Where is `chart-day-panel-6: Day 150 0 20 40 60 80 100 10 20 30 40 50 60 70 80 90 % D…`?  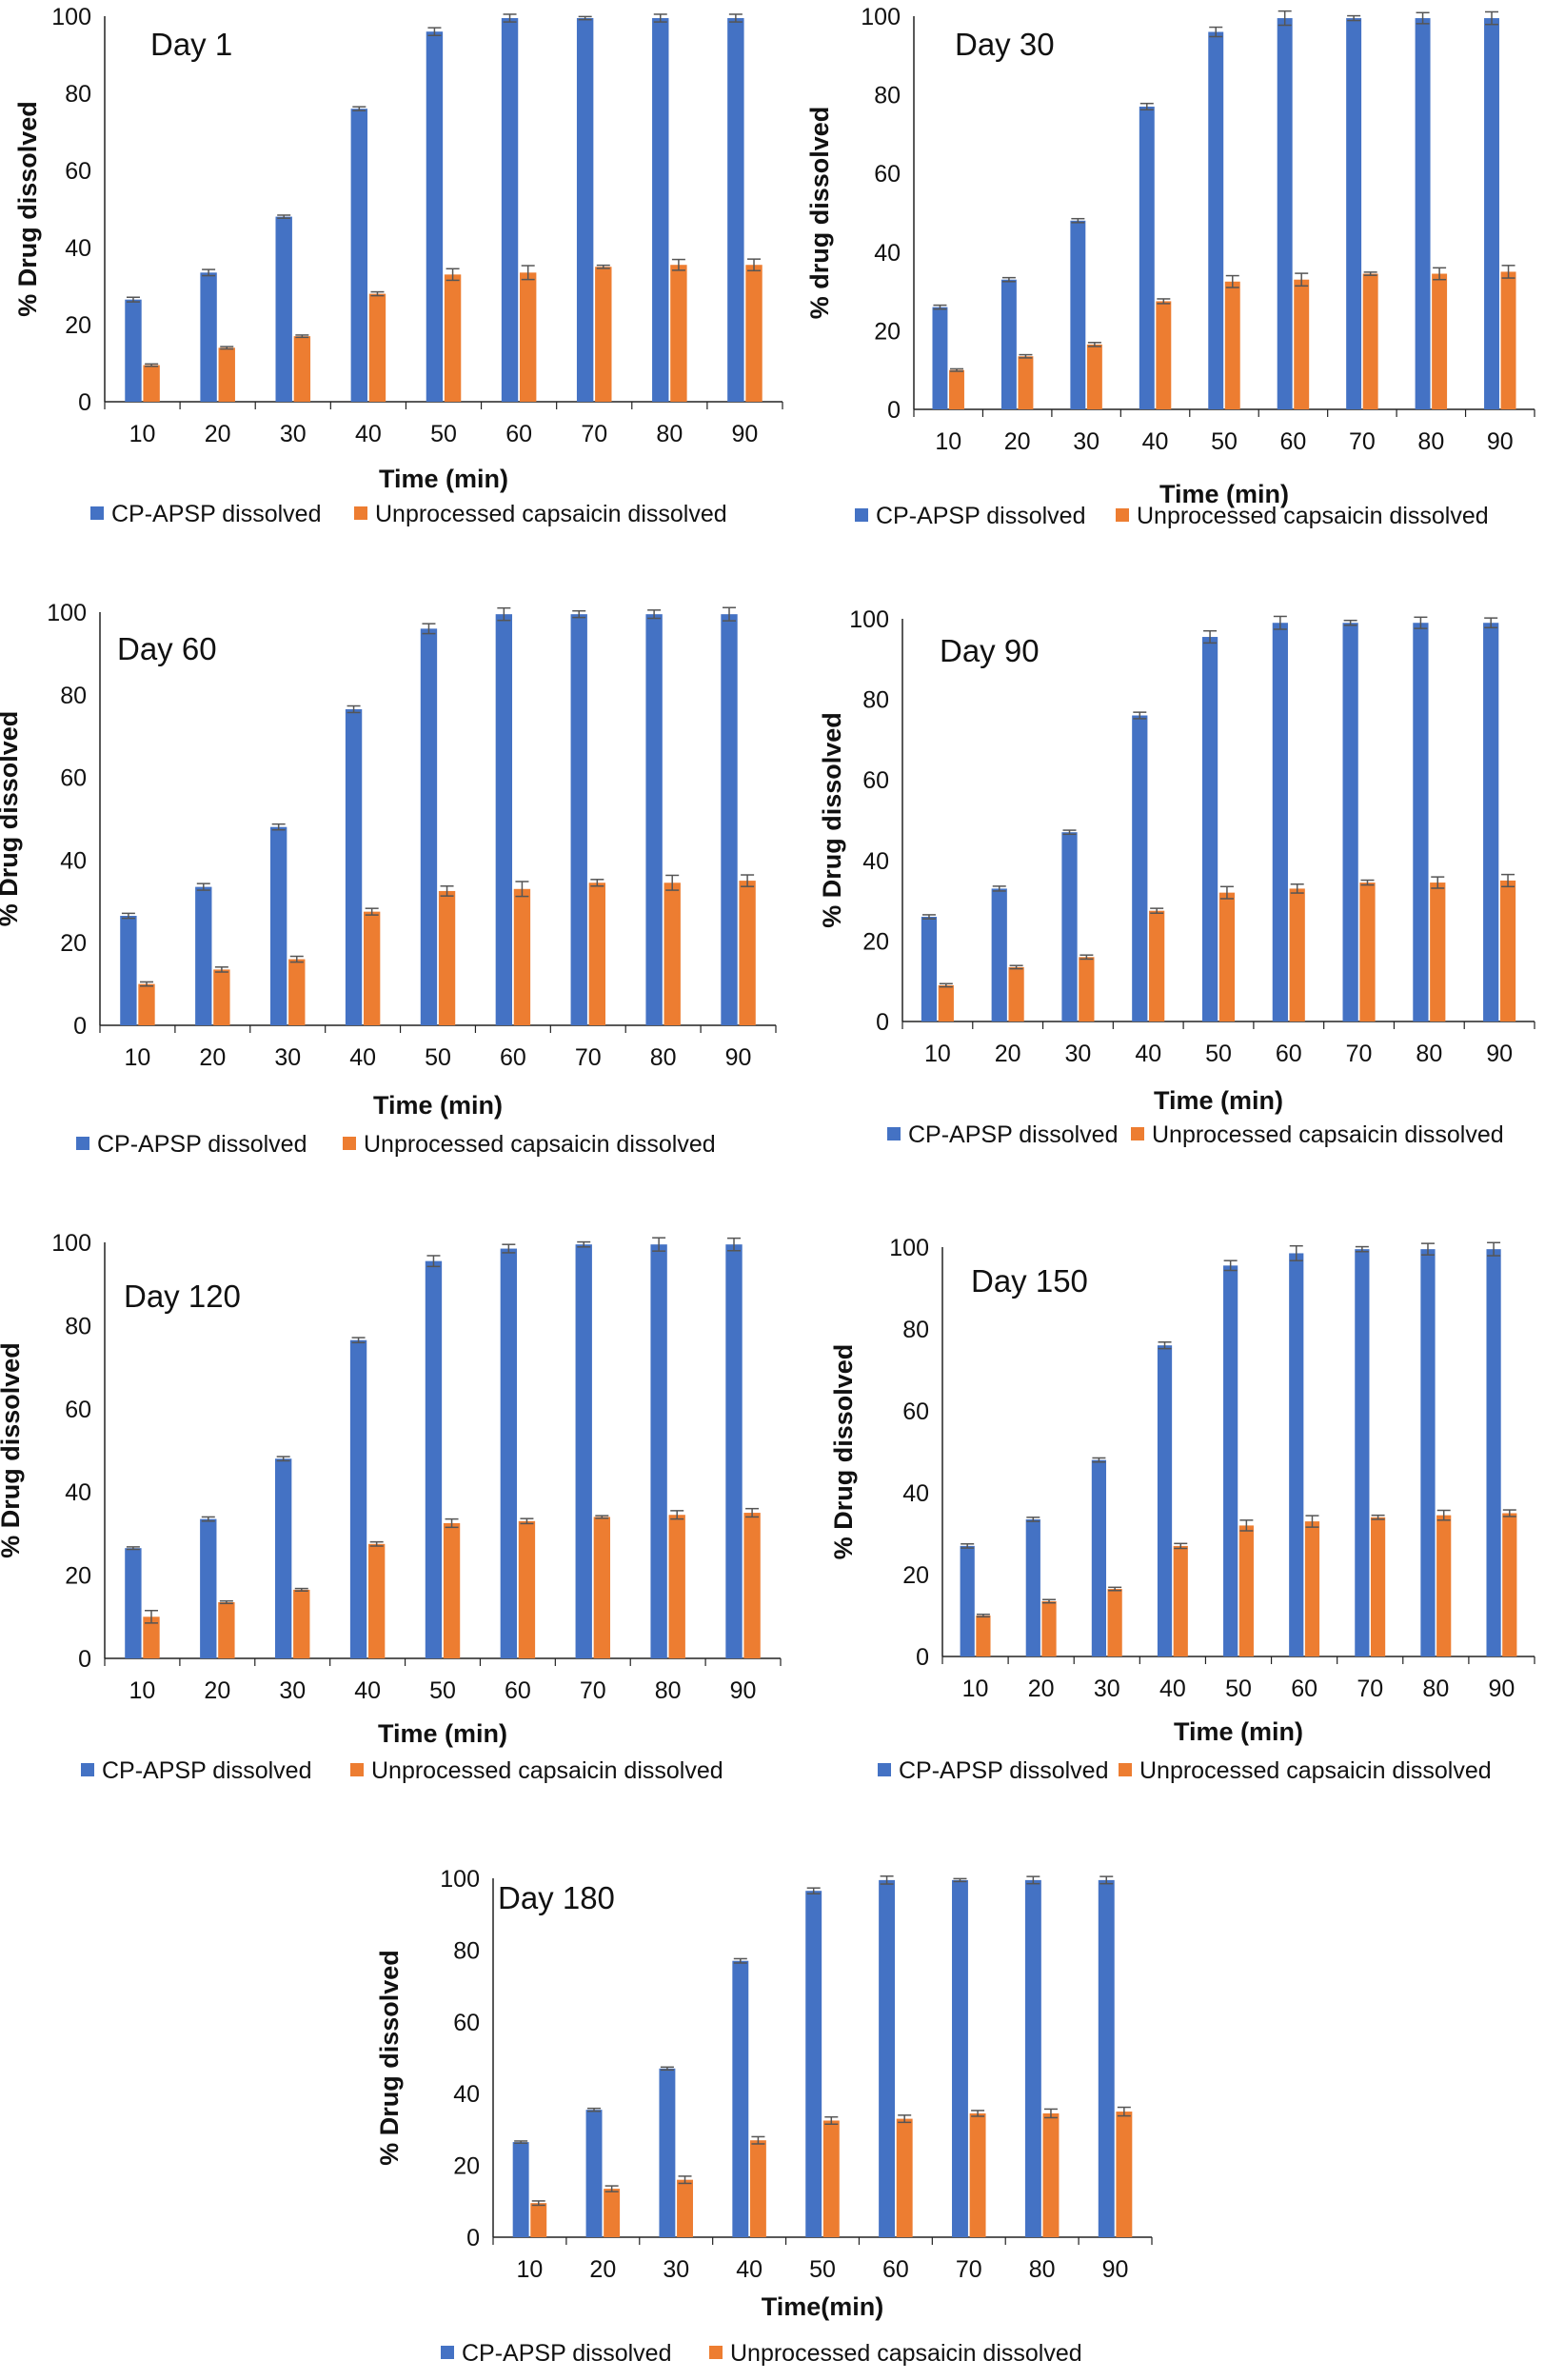
chart-day-panel-6: Day 150 0 20 40 60 80 100 10 20 30 40 50 60 70 80 90 % D… is located at coordinates (1182, 1509).